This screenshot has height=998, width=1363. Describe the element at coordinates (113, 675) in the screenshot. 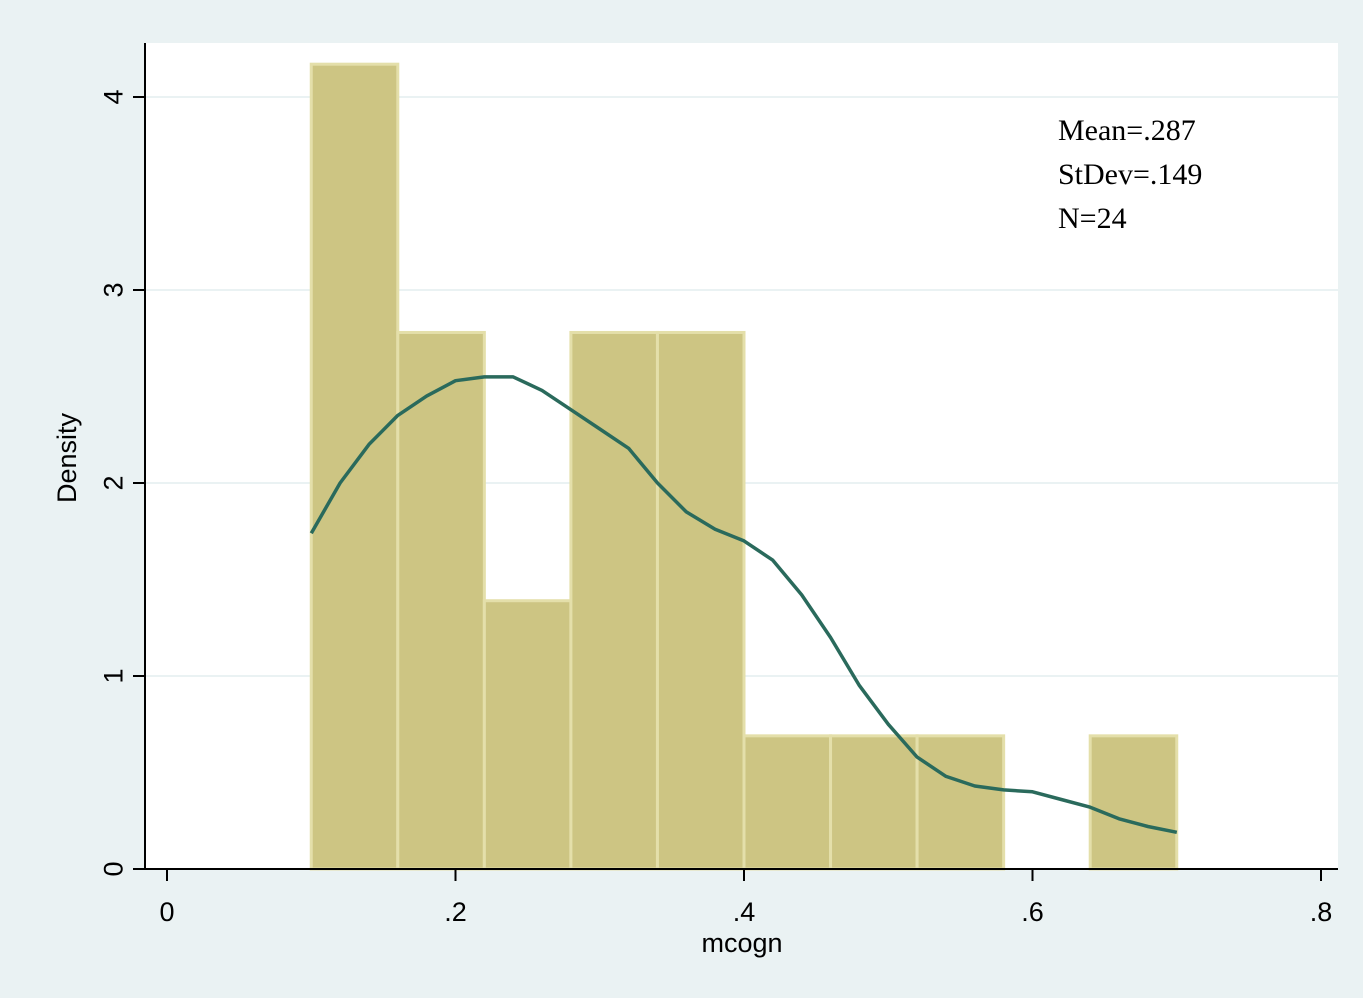

I see `y-tick-label-1: 1` at that location.